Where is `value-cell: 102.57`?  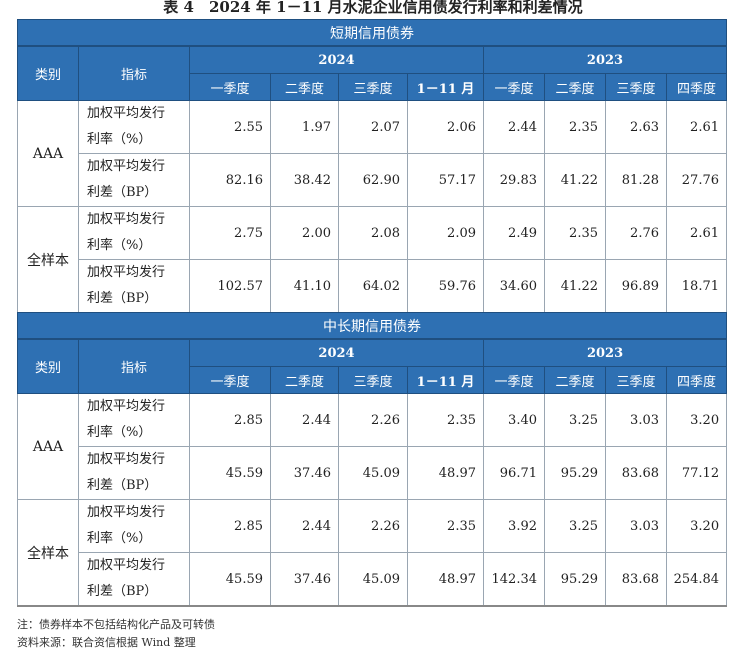 value-cell: 102.57 is located at coordinates (230, 286).